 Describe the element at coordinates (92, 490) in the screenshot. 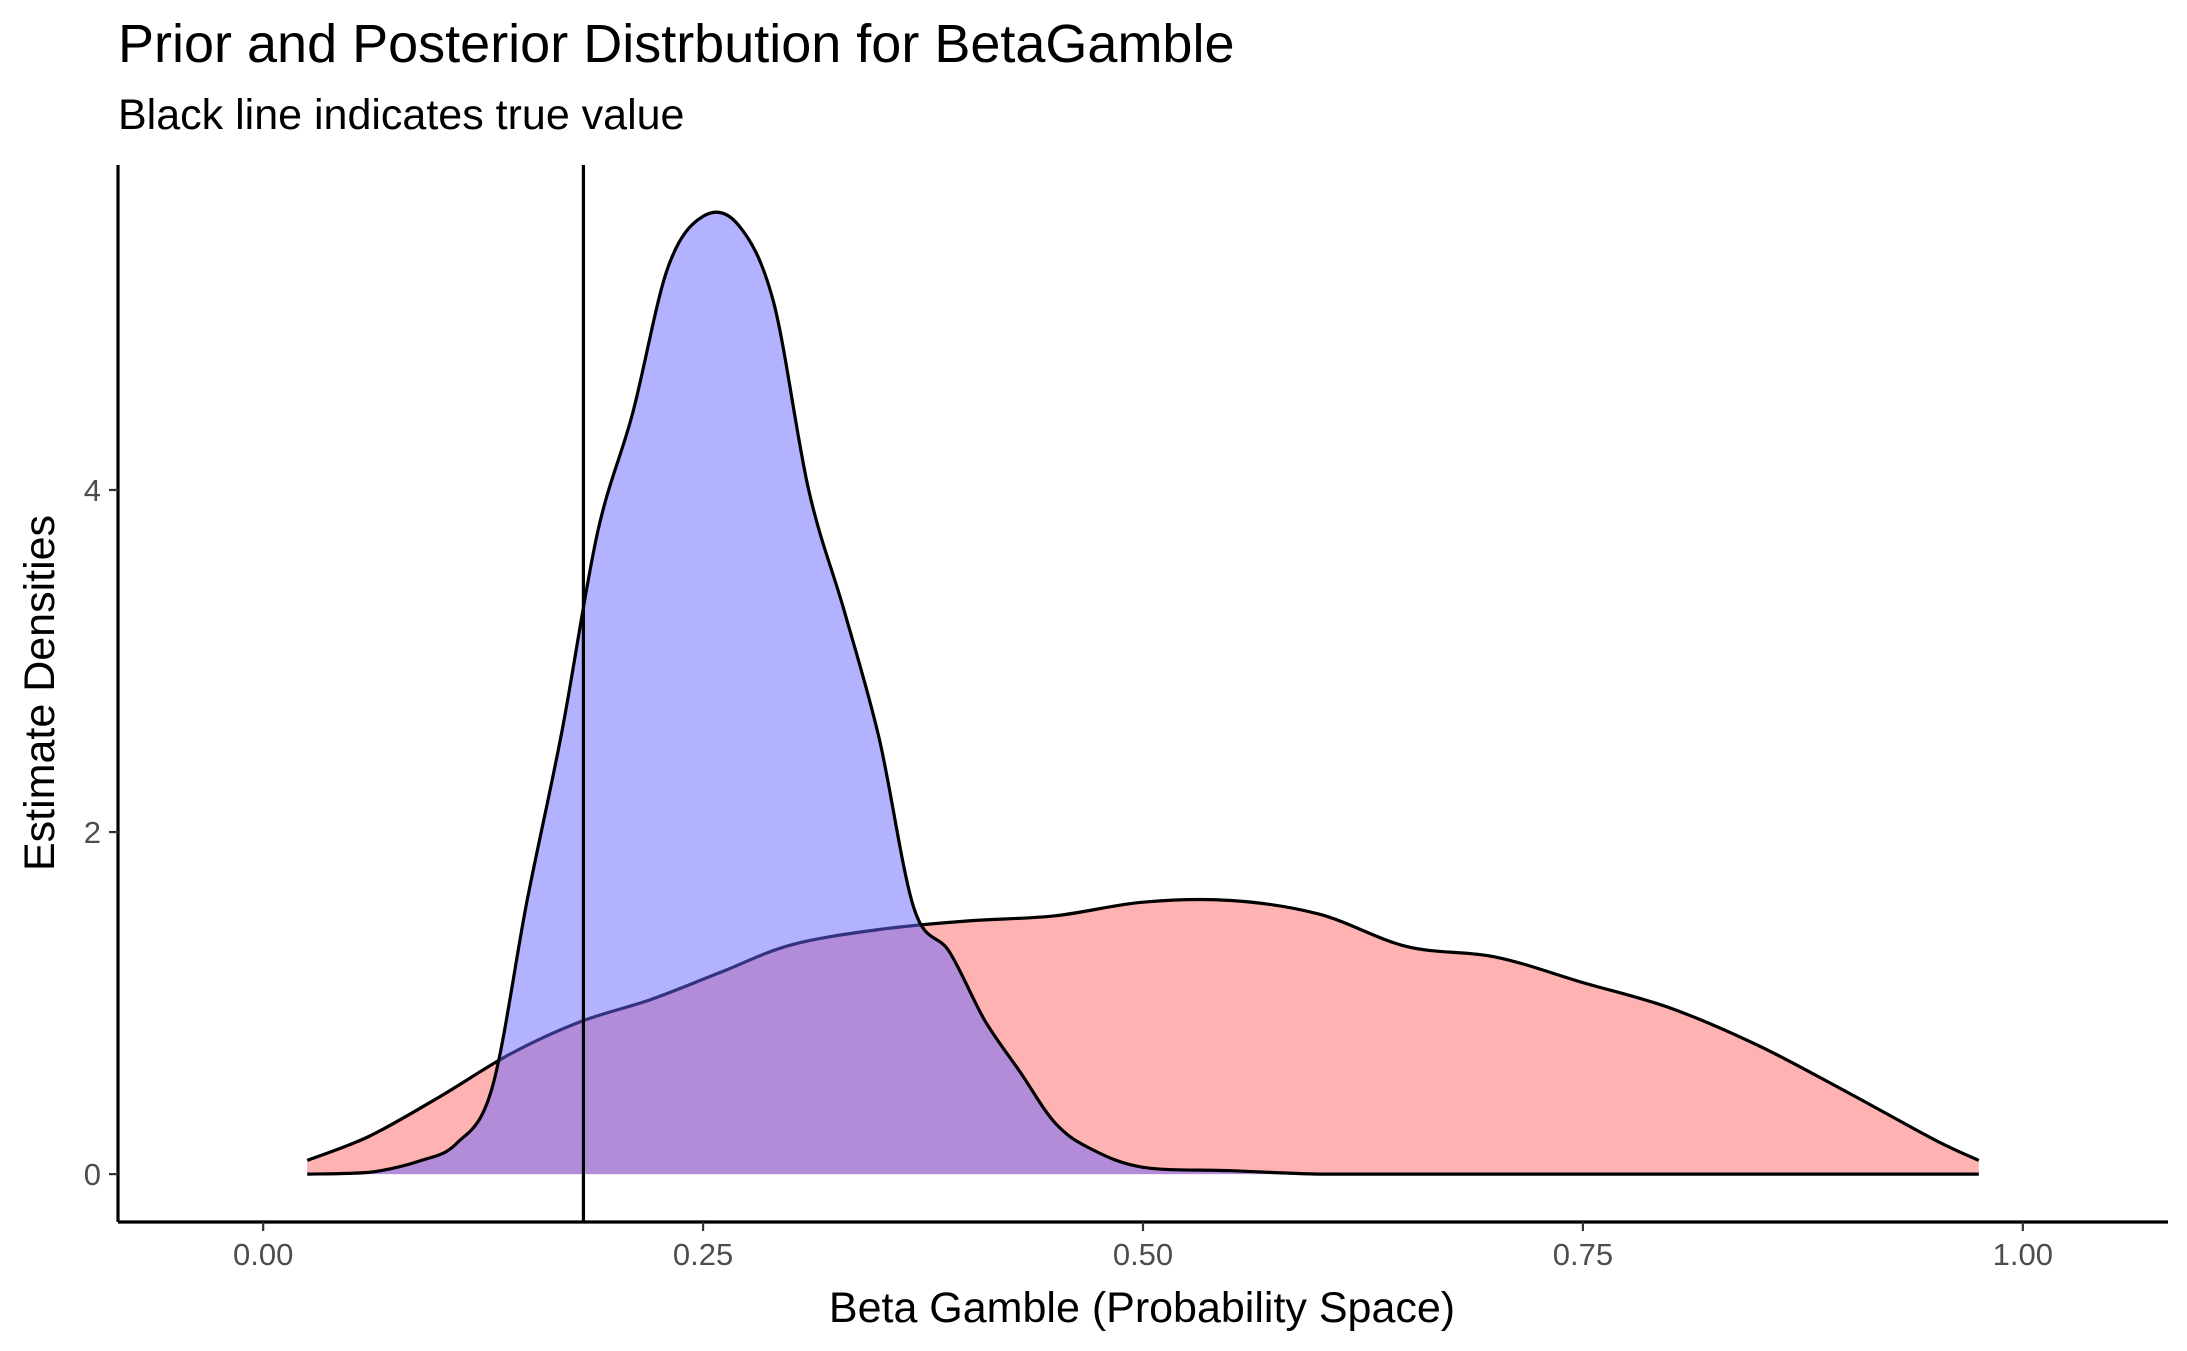

I see `y-tick-label: 4` at that location.